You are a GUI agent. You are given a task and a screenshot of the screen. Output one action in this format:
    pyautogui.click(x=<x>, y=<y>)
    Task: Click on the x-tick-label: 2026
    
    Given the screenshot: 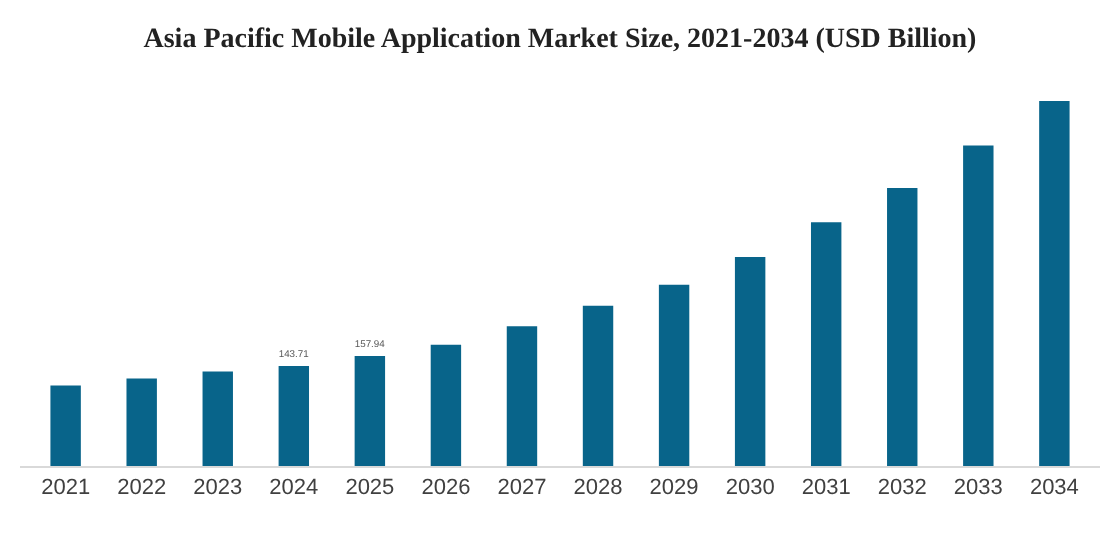 What is the action you would take?
    pyautogui.click(x=446, y=488)
    